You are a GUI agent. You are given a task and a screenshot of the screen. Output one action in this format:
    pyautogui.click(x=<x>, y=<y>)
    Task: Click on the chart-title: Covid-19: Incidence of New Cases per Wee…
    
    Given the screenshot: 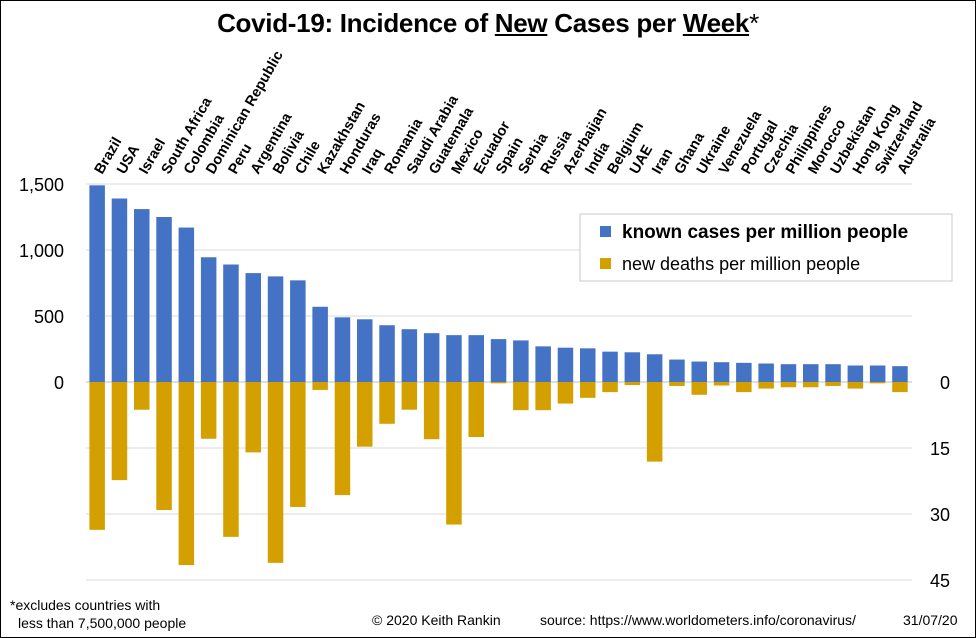 What is the action you would take?
    pyautogui.click(x=488, y=23)
    